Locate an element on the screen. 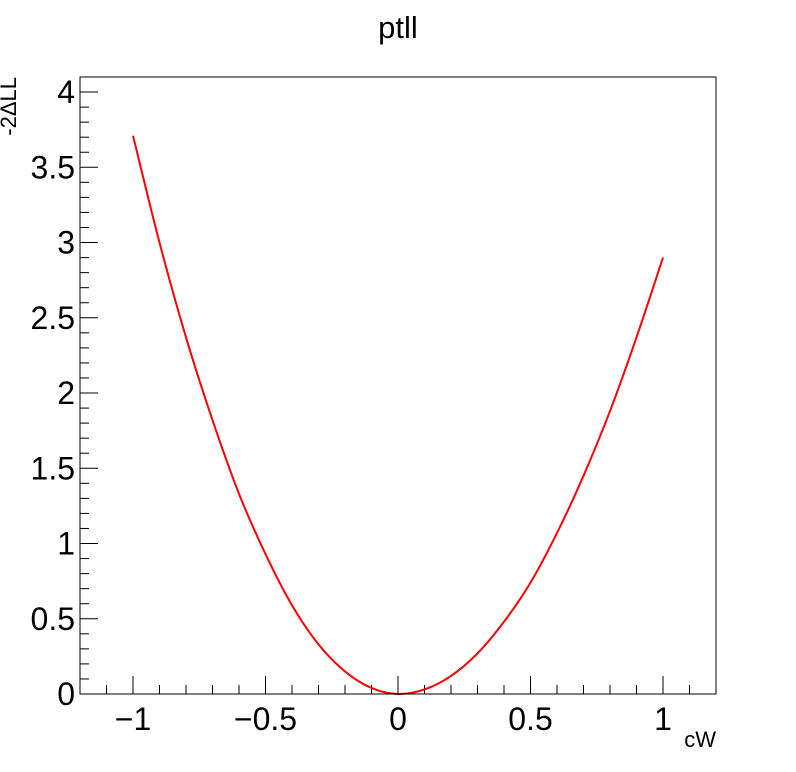  x-tick-label: −0.5 is located at coordinates (265, 719).